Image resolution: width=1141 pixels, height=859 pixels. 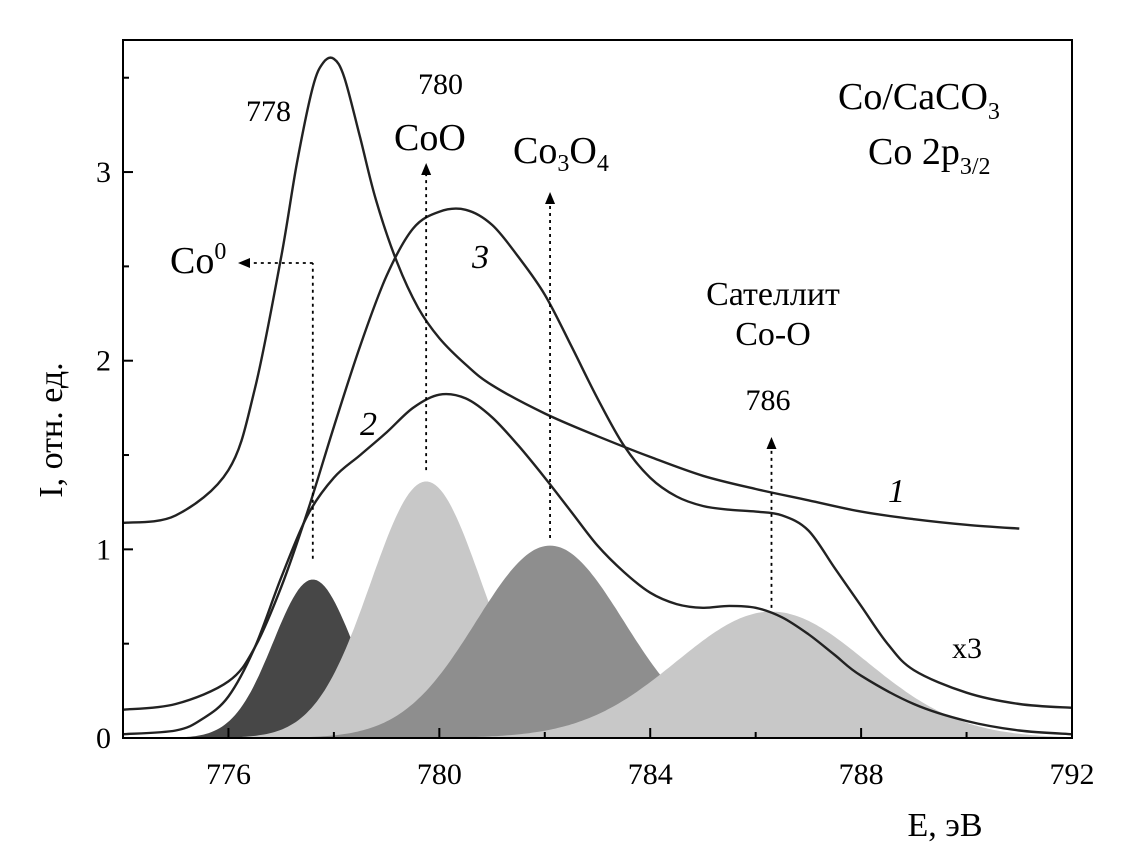 I want to click on x-tick-label: 780, so click(x=439, y=774).